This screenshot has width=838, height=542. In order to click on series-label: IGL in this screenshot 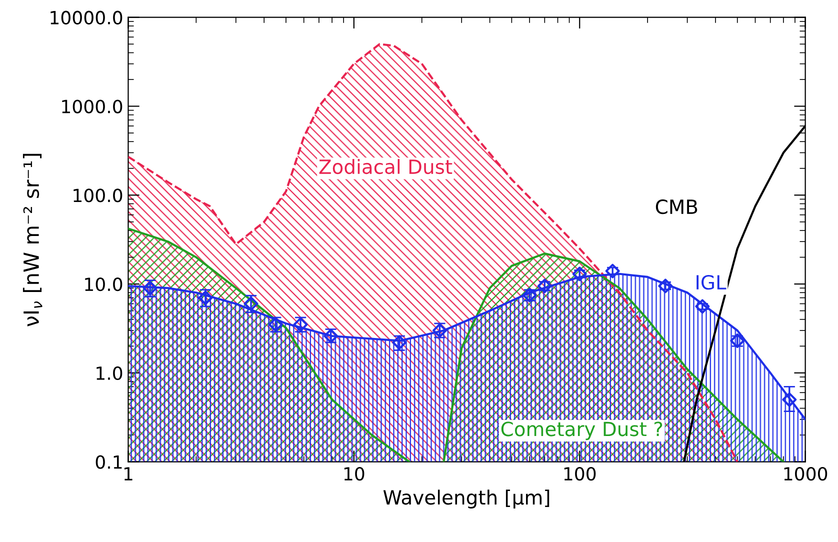, I will do `click(711, 282)`.